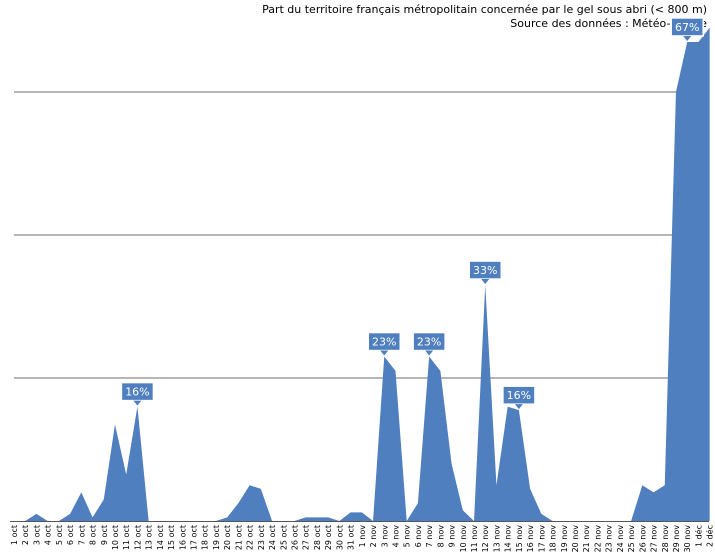  Describe the element at coordinates (182, 537) in the screenshot. I see `x-tick-label: 16 oct` at that location.